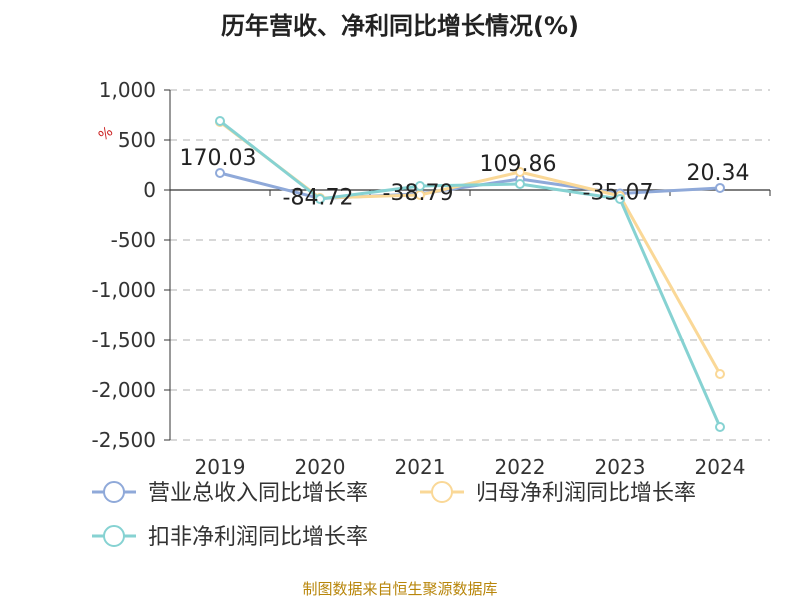  Describe the element at coordinates (124, 390) in the screenshot. I see `y-tick-label: -2,000` at that location.